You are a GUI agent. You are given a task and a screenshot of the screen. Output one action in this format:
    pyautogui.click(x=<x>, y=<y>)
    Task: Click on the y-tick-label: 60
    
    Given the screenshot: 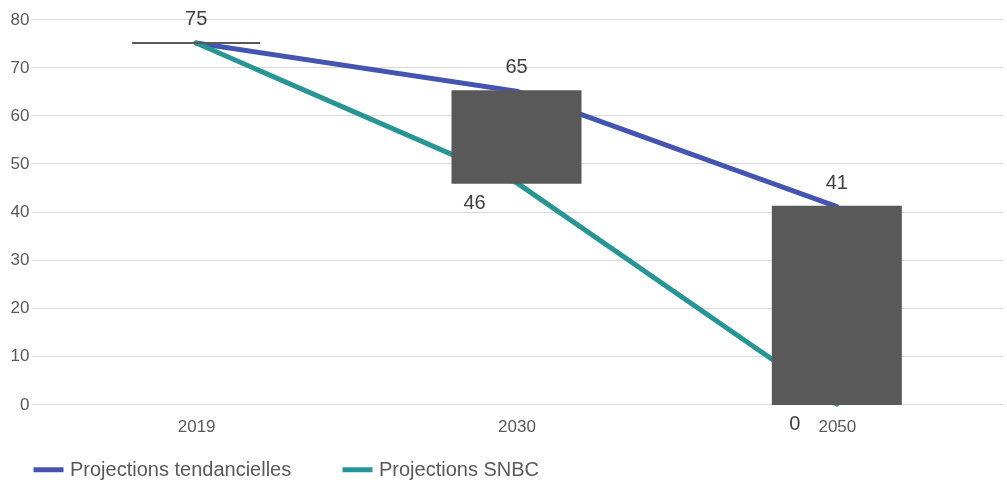 What is the action you would take?
    pyautogui.click(x=20, y=115)
    